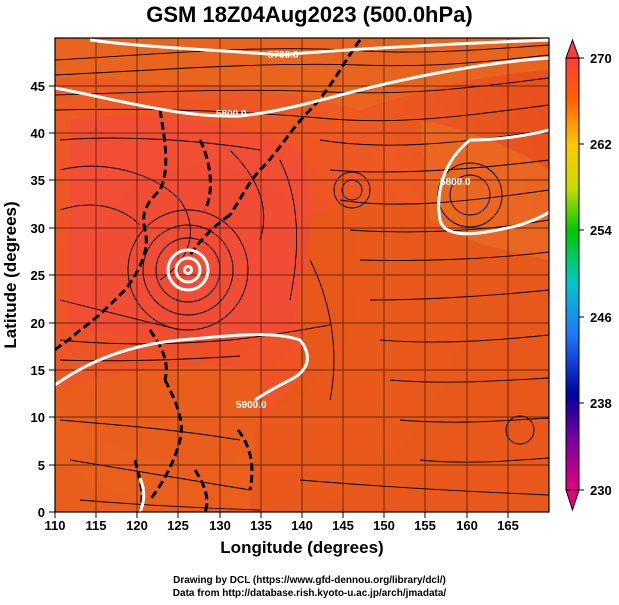  Describe the element at coordinates (220, 525) in the screenshot. I see `lon-tick: 130` at that location.